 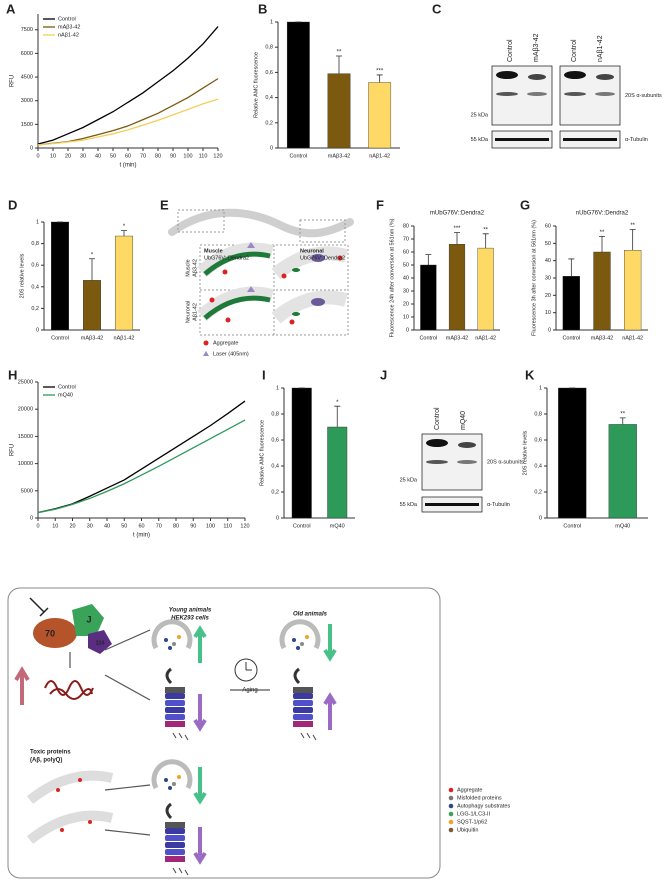 What do you see at coordinates (67, 387) in the screenshot?
I see `legend-label: Control` at bounding box center [67, 387].